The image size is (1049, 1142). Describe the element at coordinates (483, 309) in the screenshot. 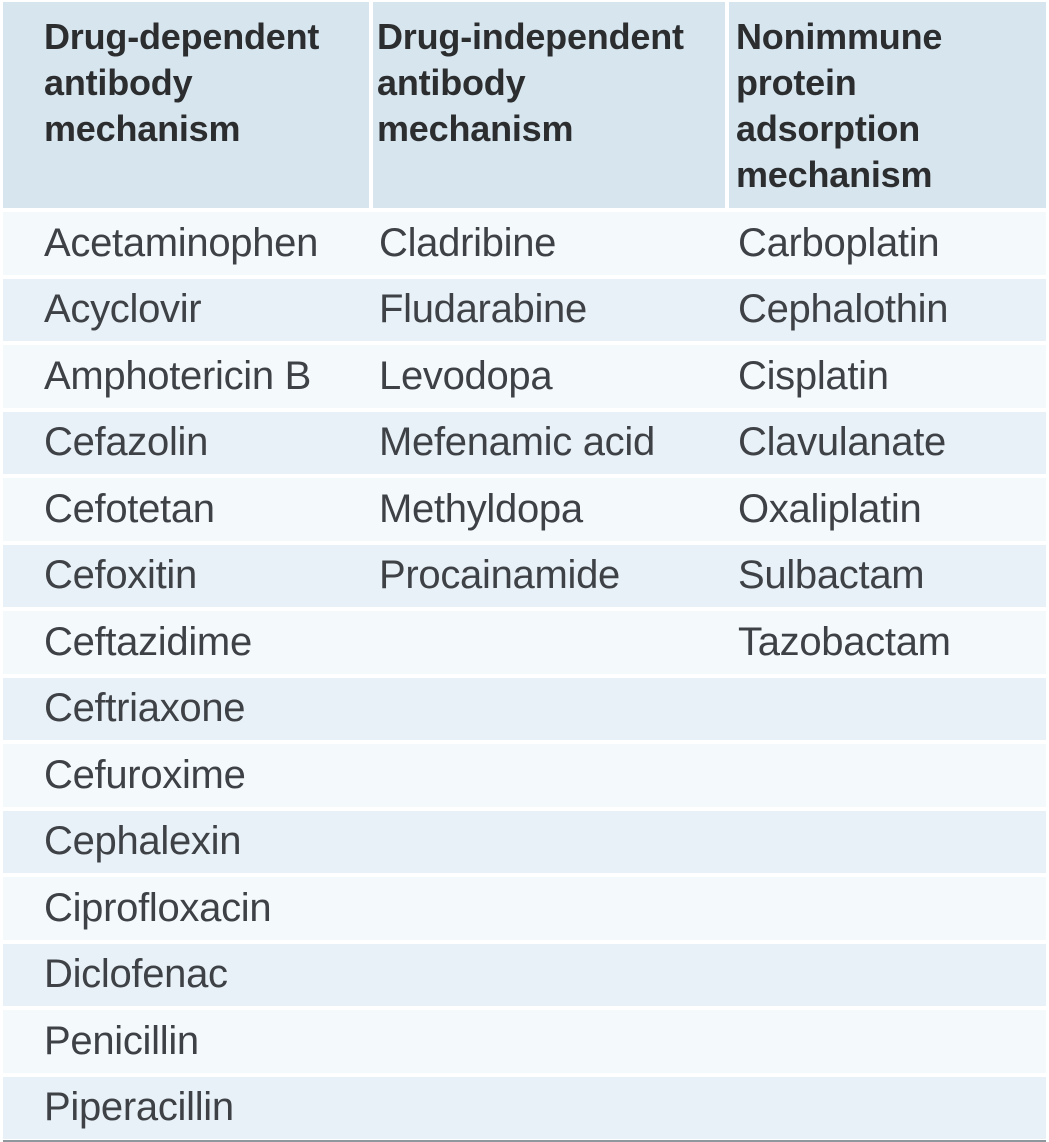

I see `drug-cell: Fludarabine` at that location.